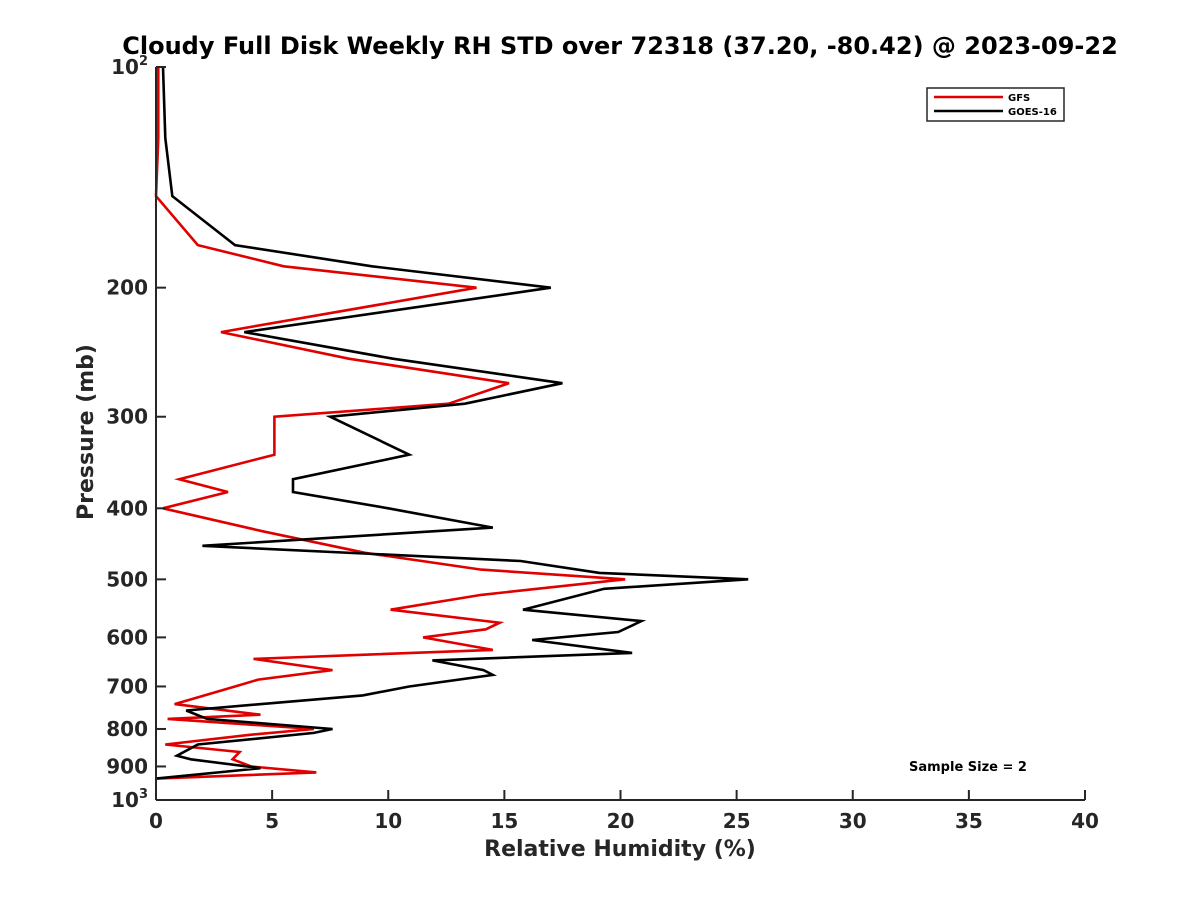 The width and height of the screenshot is (1200, 900). What do you see at coordinates (853, 821) in the screenshot?
I see `x-tick-label: 30` at bounding box center [853, 821].